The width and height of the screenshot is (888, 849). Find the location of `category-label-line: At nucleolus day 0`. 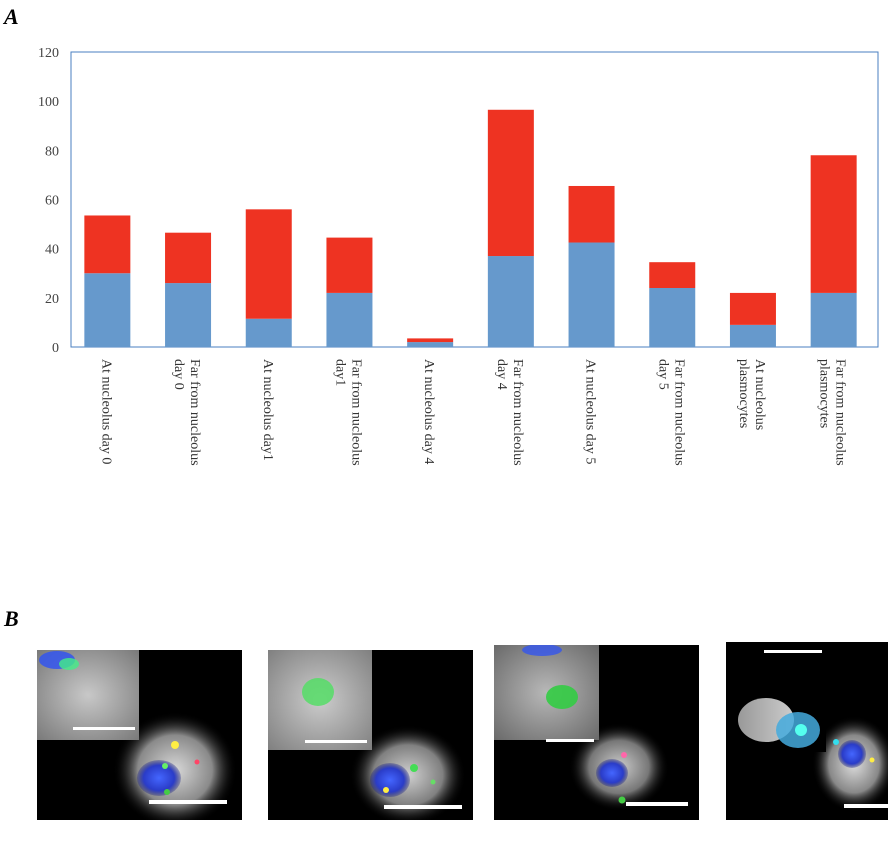

category-label-line: At nucleolus day 0 is located at coordinates (105, 411).